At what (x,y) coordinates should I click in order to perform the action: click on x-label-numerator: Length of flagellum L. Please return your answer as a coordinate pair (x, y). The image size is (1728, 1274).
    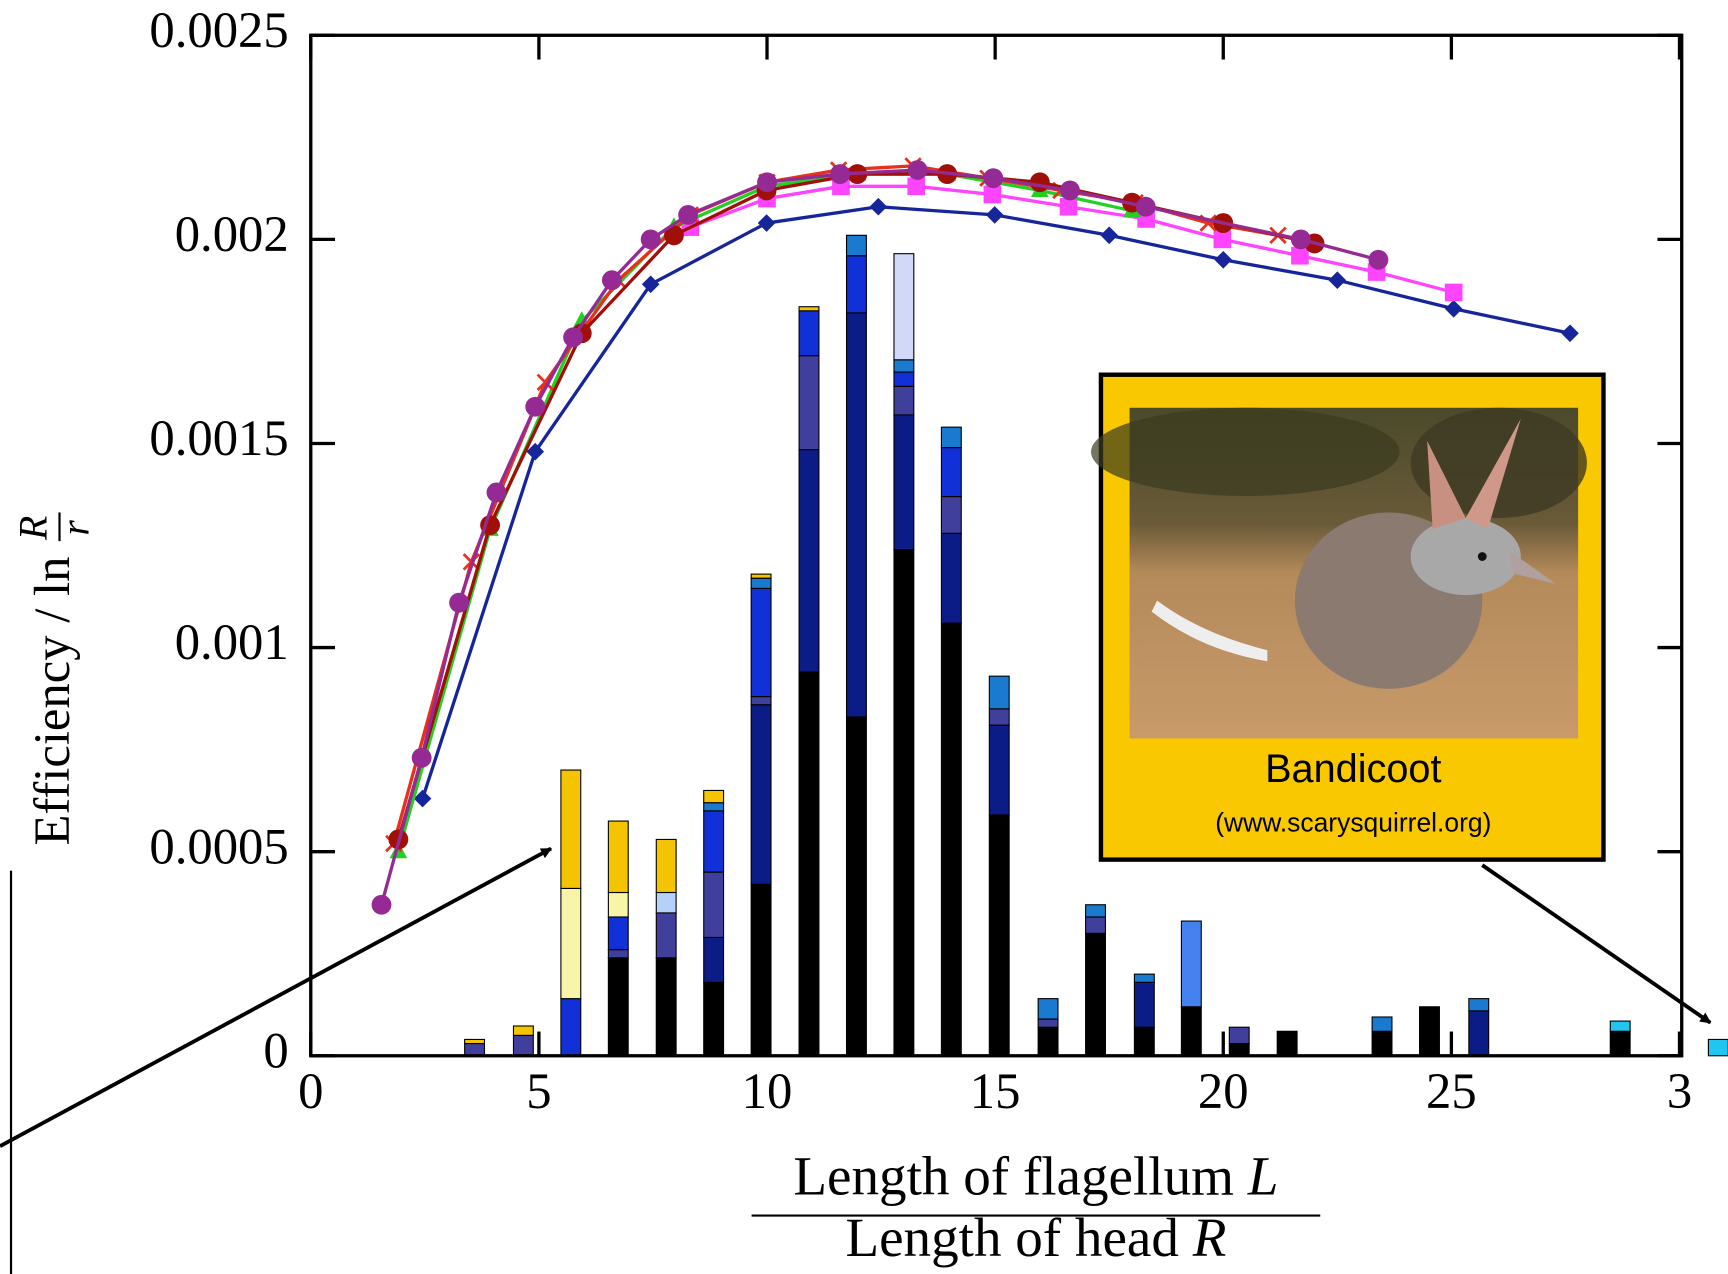
    Looking at the image, I should click on (1035, 1175).